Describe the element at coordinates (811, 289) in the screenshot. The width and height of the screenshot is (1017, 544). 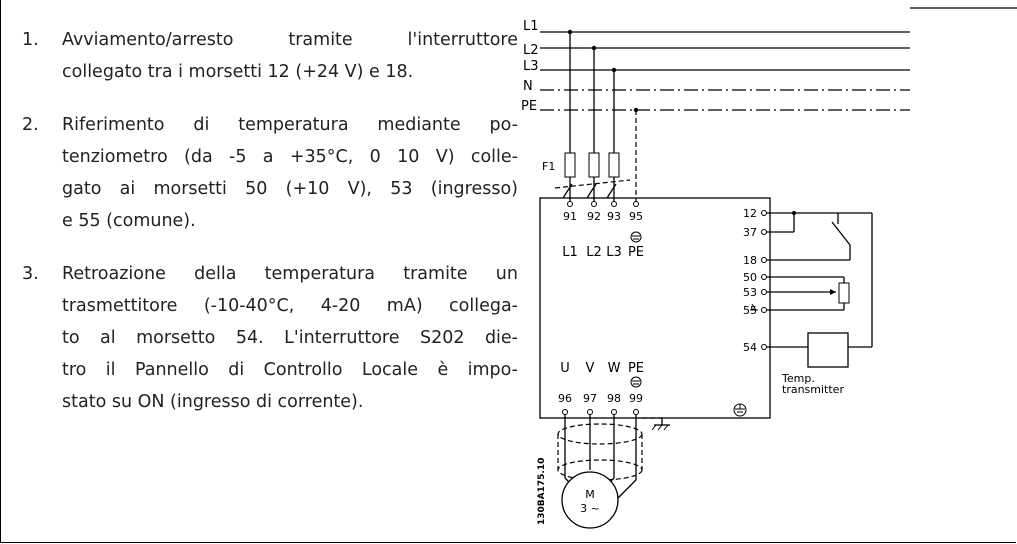
I see `control-wiring` at that location.